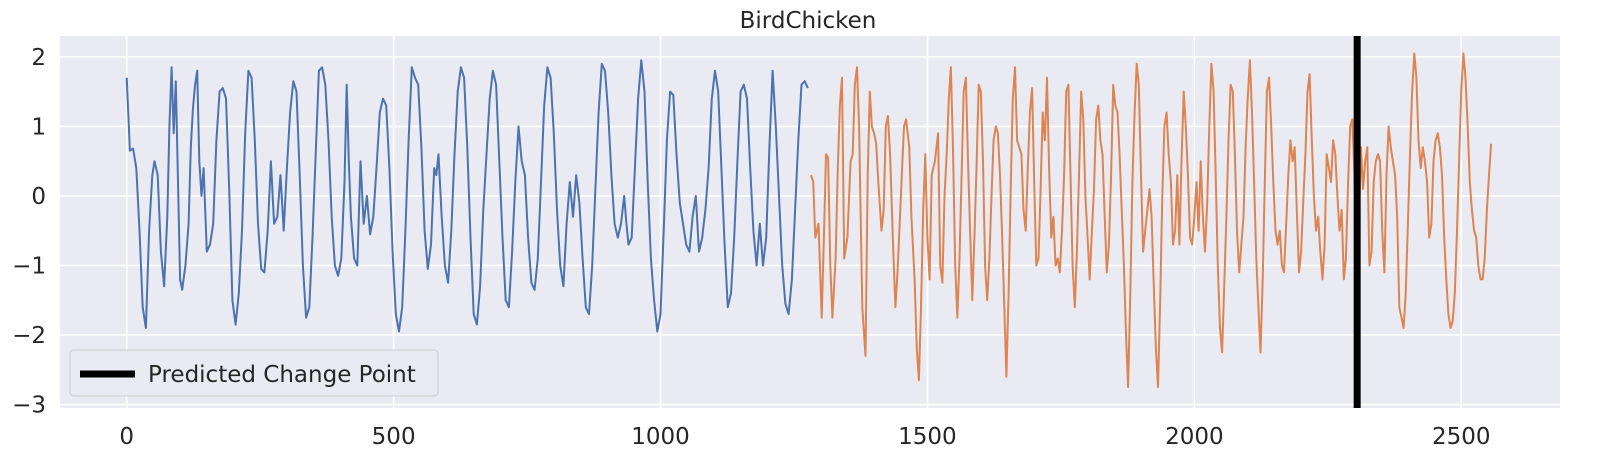 The width and height of the screenshot is (1620, 474). What do you see at coordinates (29, 266) in the screenshot?
I see `y-tick-label: −1` at bounding box center [29, 266].